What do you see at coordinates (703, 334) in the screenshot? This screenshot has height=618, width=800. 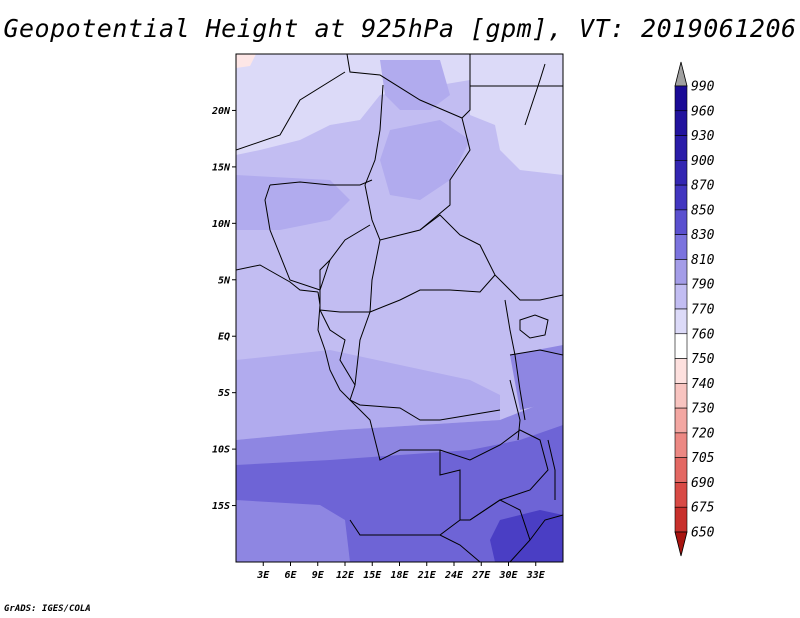 I see `colorbar-label: 760` at bounding box center [703, 334].